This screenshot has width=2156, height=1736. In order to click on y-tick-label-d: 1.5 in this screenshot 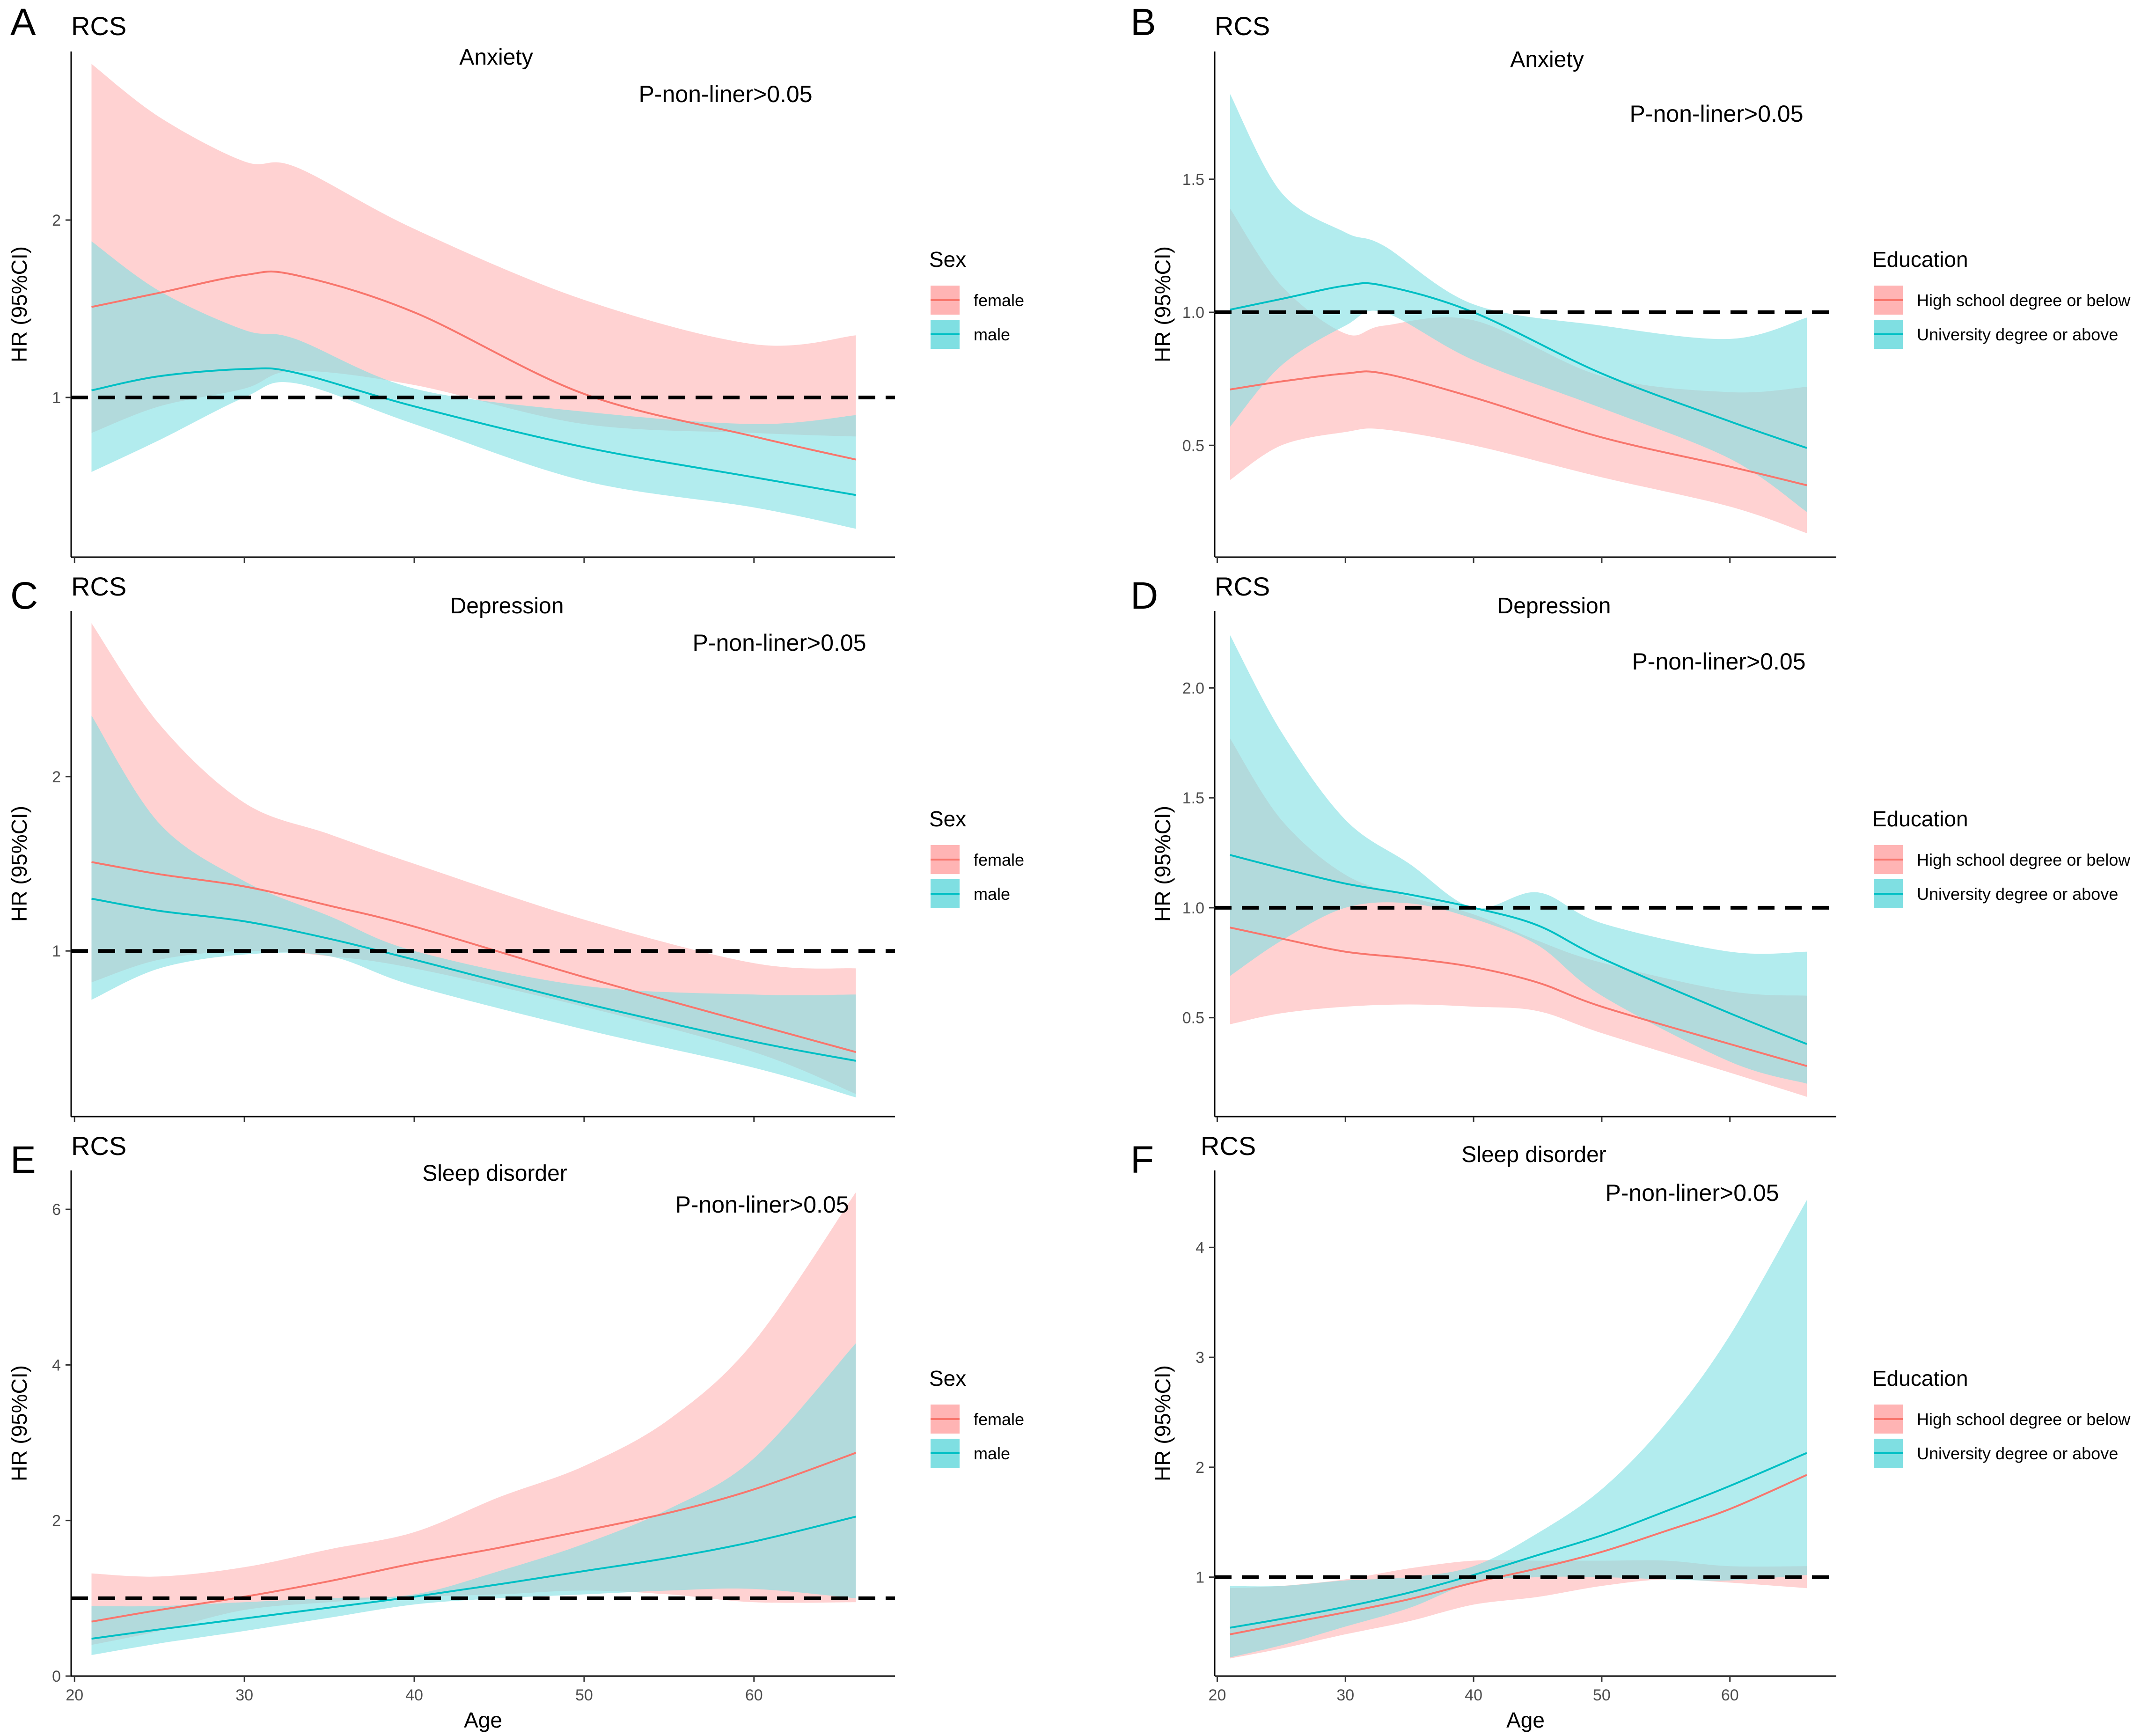, I will do `click(1193, 798)`.